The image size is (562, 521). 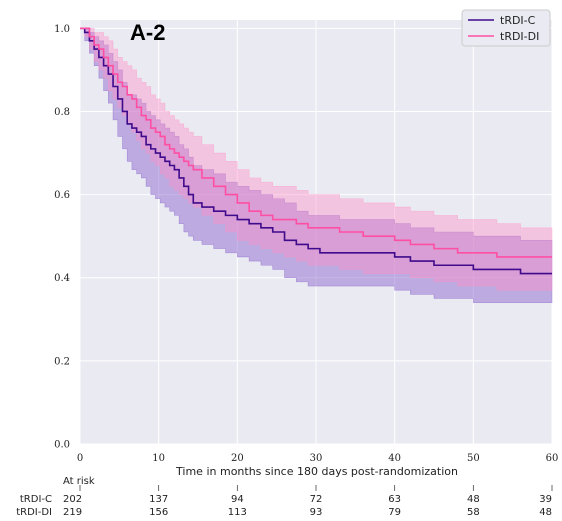 I want to click on at-risk-count: 58, so click(x=473, y=512).